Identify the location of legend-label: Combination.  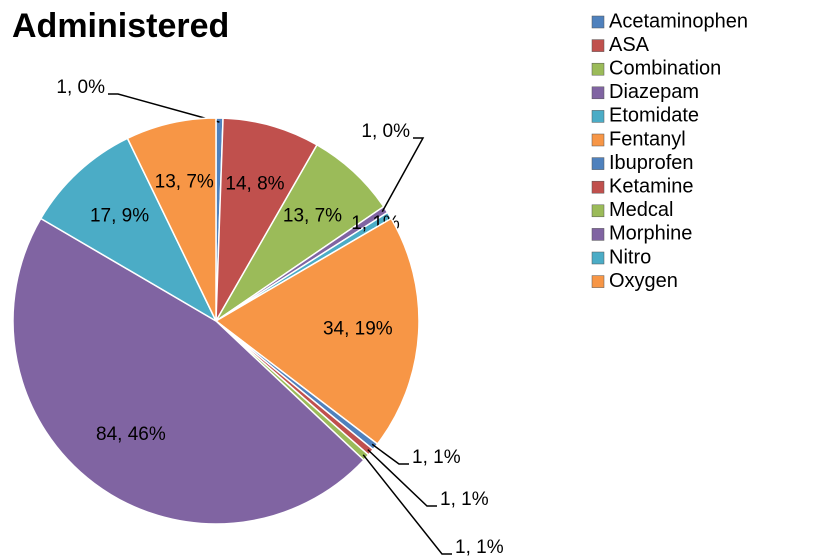
(665, 68).